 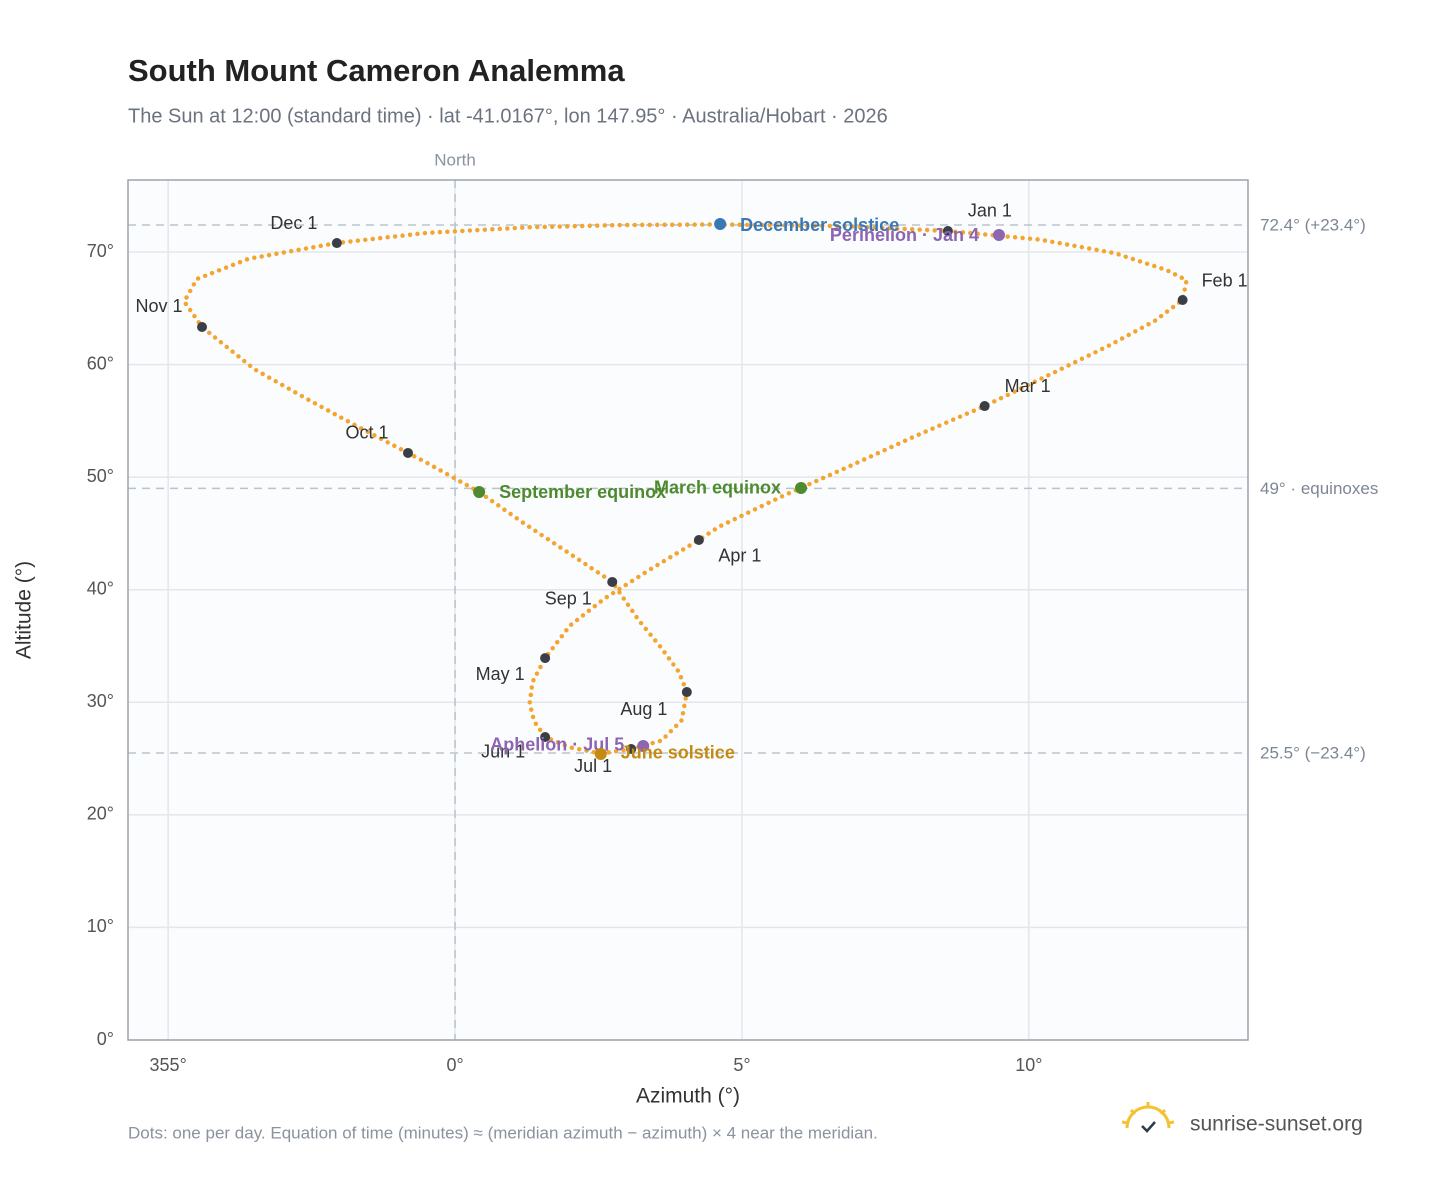 I want to click on event-label: December solstice, so click(x=819, y=225).